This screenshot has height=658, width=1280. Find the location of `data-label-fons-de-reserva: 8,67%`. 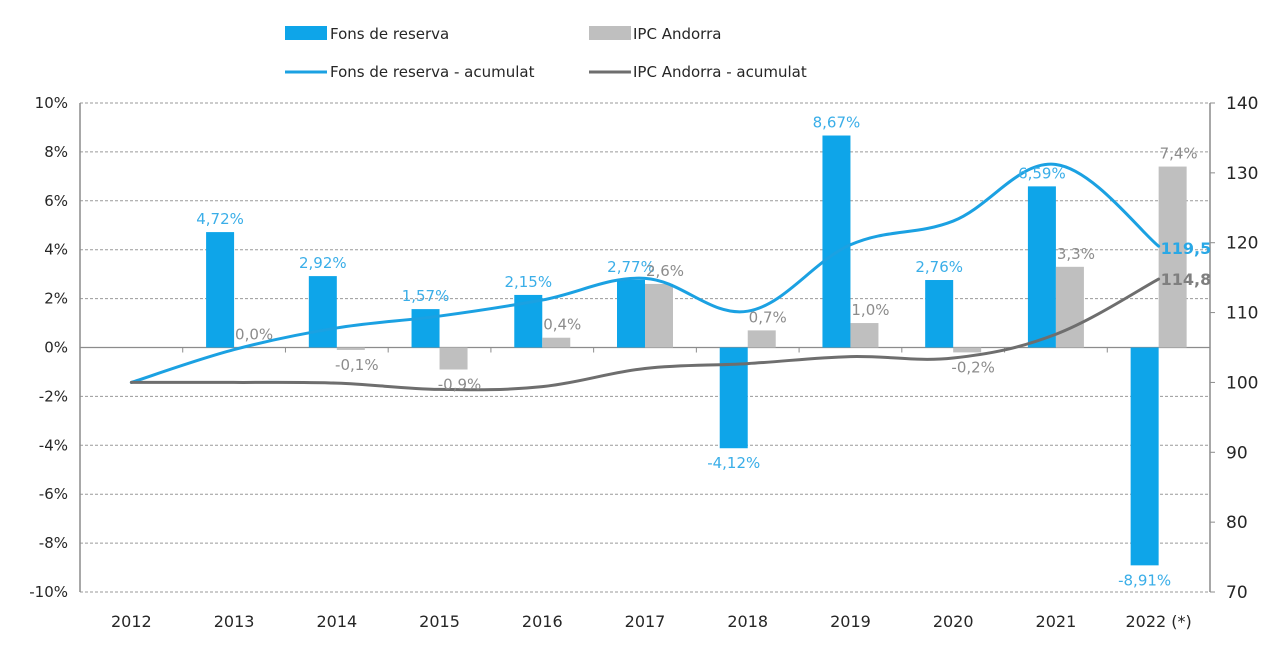

data-label-fons-de-reserva: 8,67% is located at coordinates (837, 123).